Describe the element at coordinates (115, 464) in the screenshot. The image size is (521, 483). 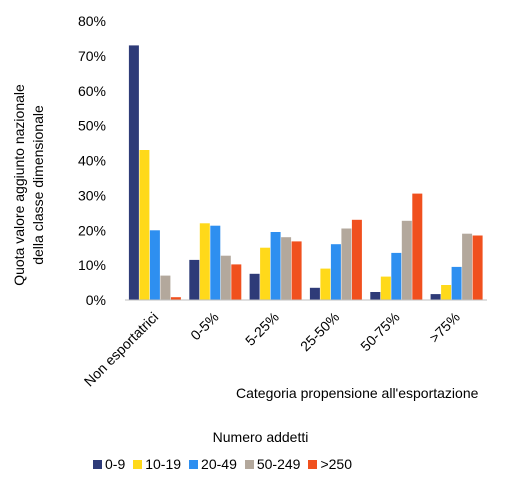
I see `legend-label: 0-9` at that location.